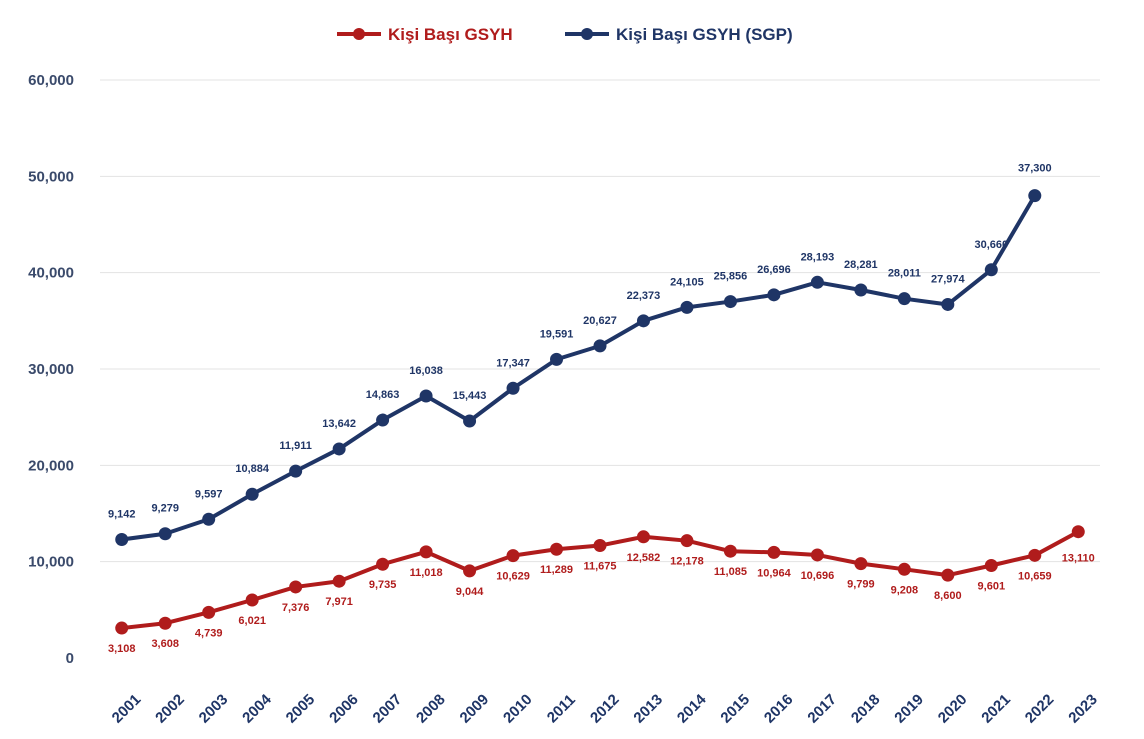 This screenshot has height=739, width=1144. I want to click on data-label: 10,884, so click(252, 469).